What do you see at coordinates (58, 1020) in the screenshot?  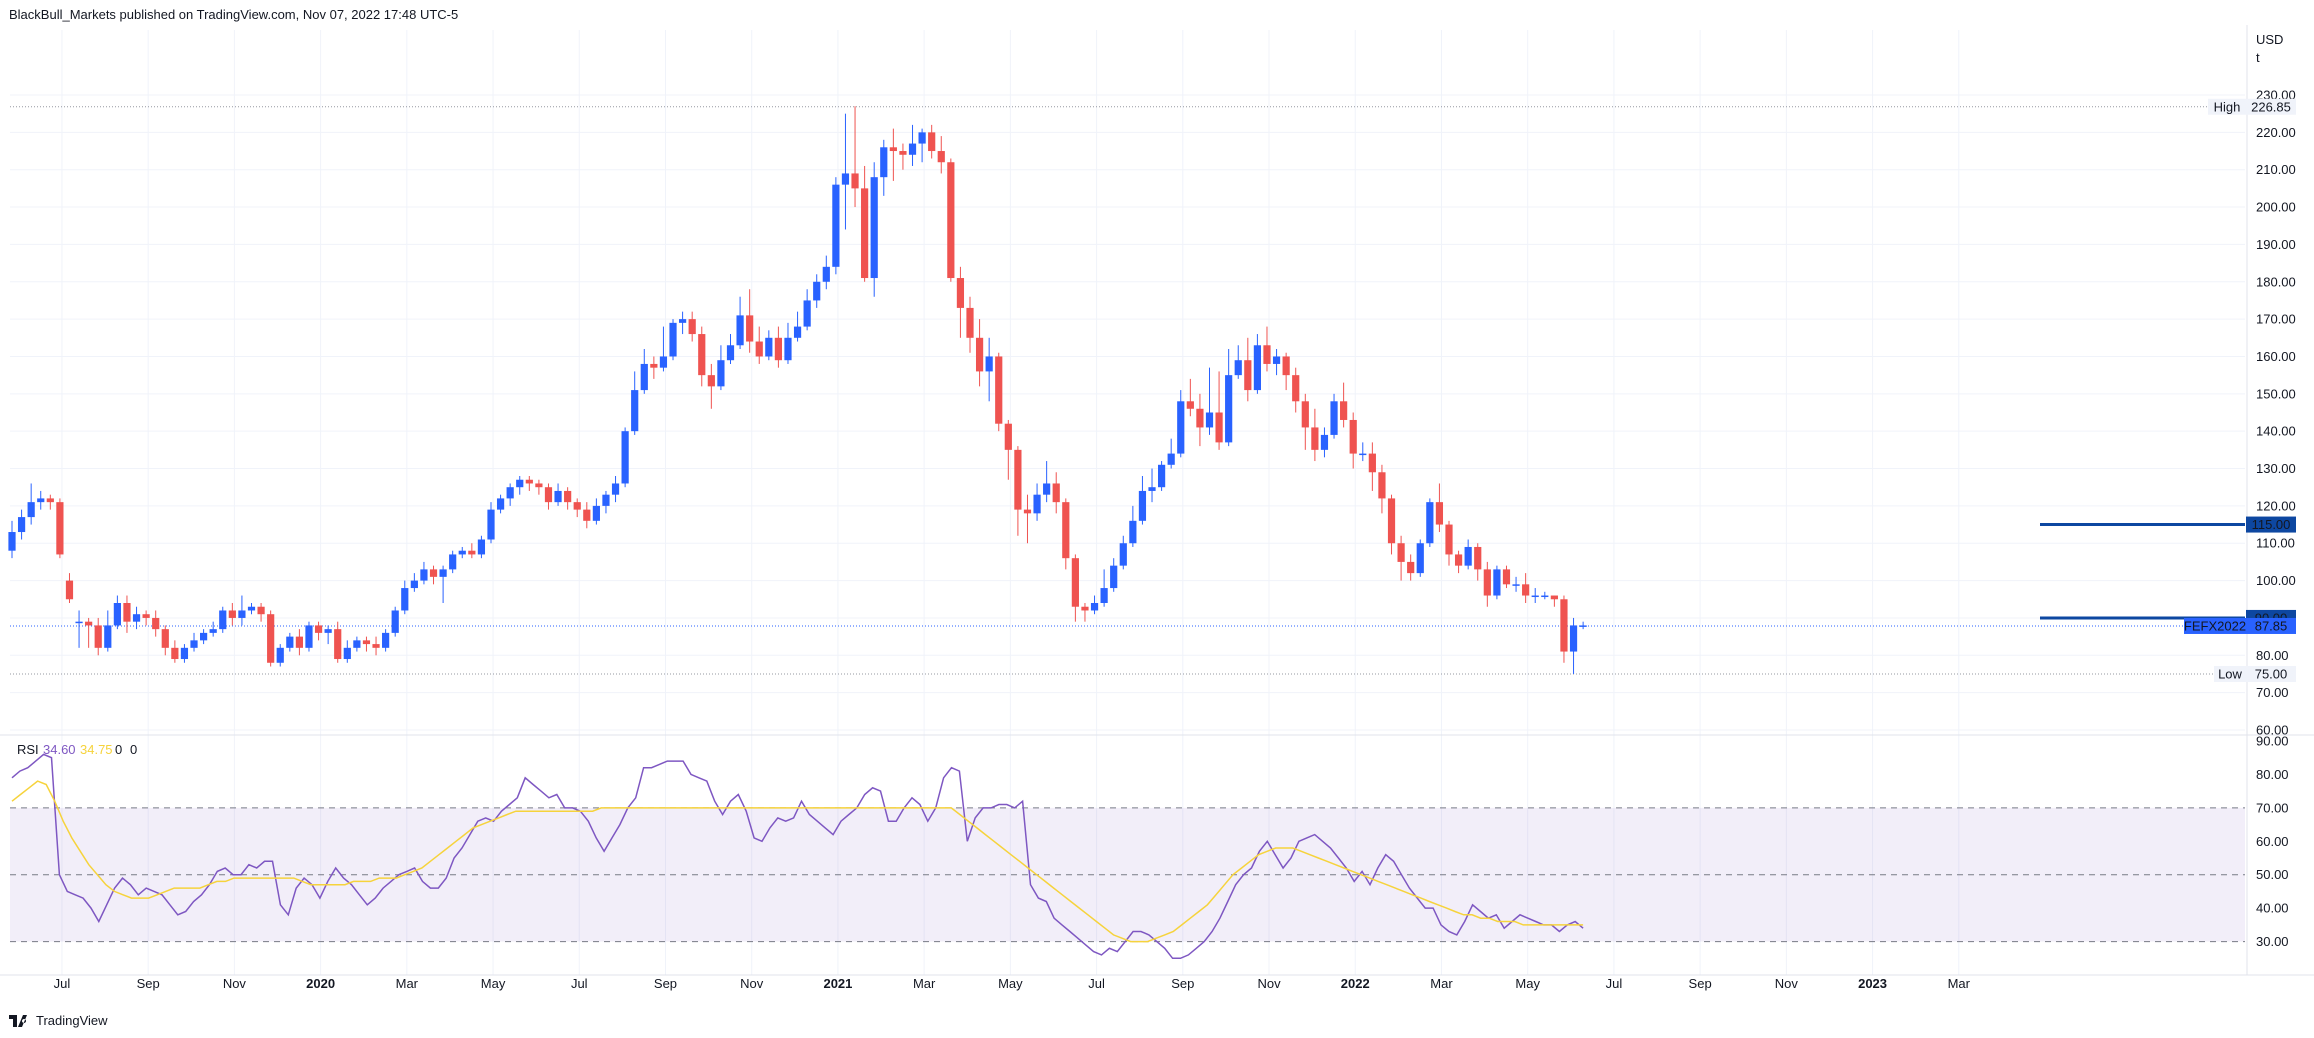 I see `tradingview-logo: TradingView` at bounding box center [58, 1020].